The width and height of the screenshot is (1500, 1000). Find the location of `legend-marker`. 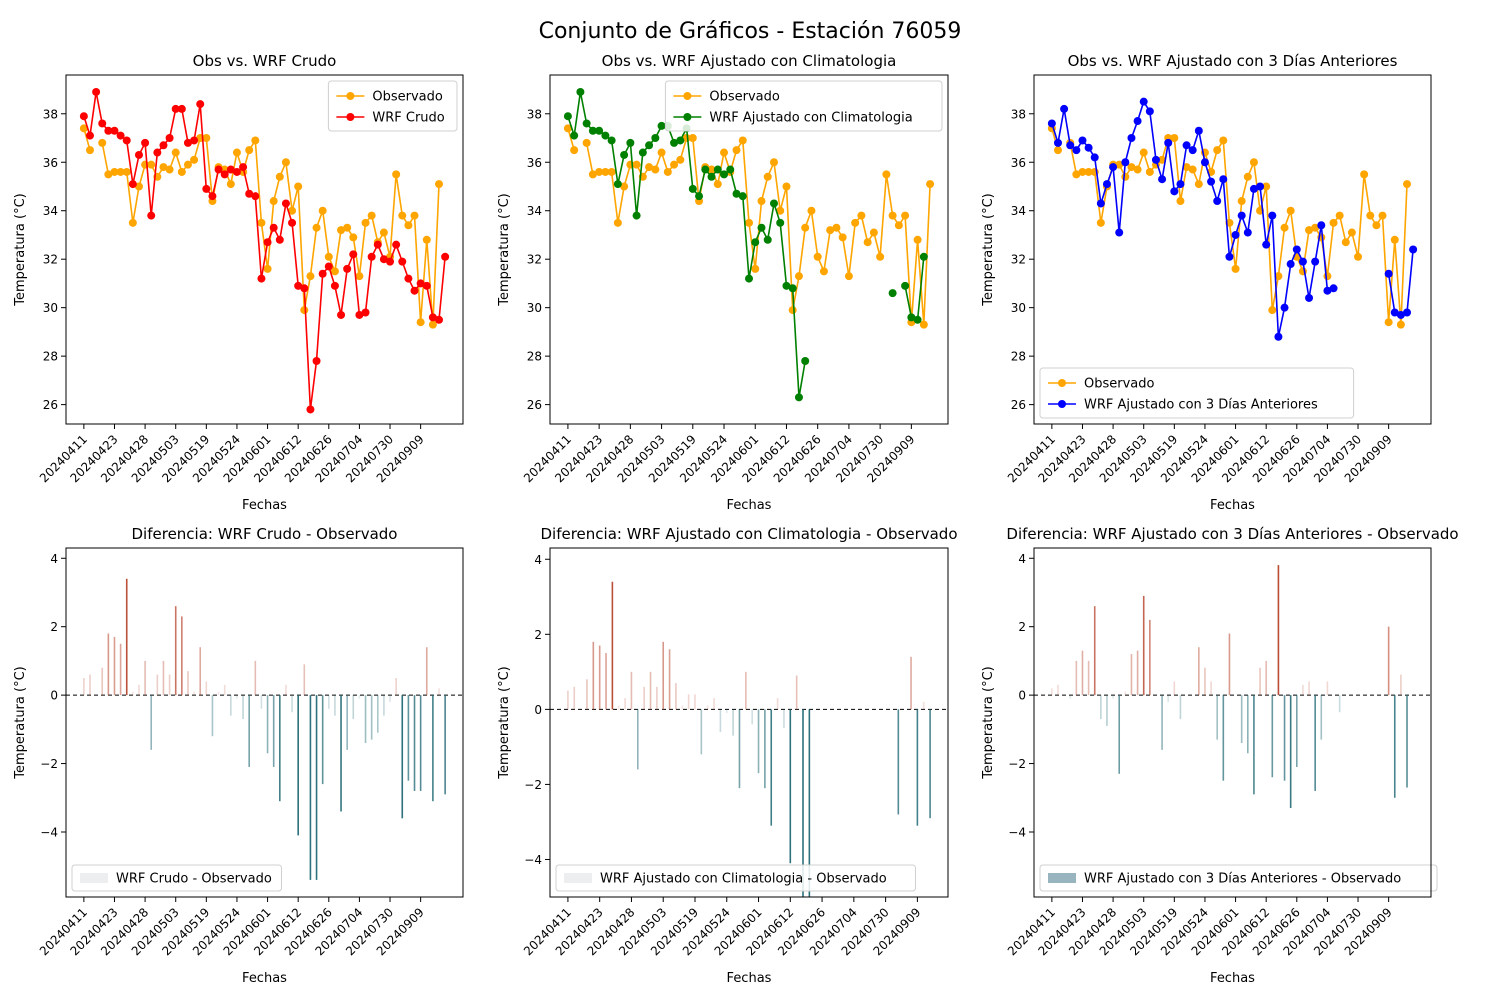

legend-marker is located at coordinates (687, 96).